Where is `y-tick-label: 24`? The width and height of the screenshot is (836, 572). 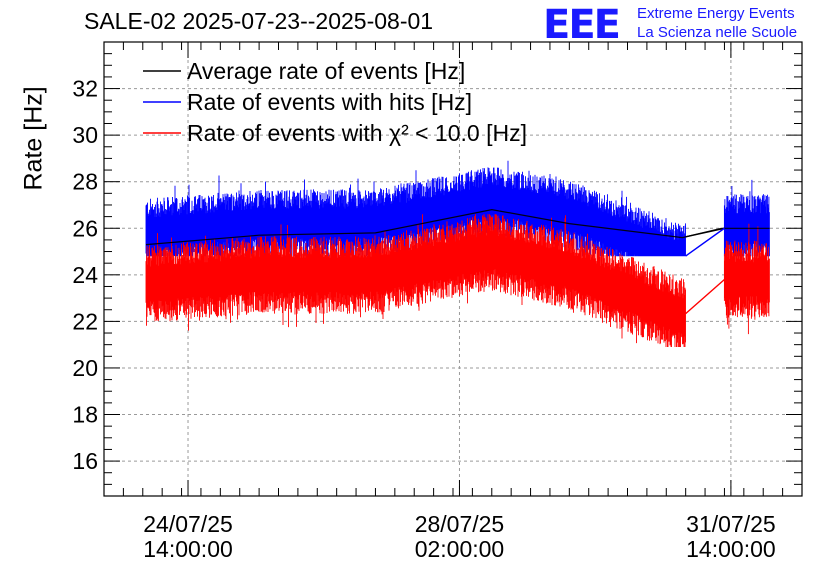
y-tick-label: 24 is located at coordinates (85, 275).